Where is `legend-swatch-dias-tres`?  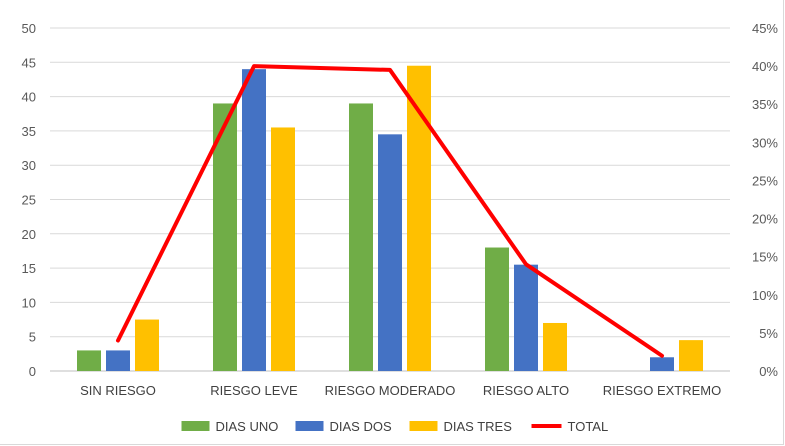
legend-swatch-dias-tres is located at coordinates (423, 426).